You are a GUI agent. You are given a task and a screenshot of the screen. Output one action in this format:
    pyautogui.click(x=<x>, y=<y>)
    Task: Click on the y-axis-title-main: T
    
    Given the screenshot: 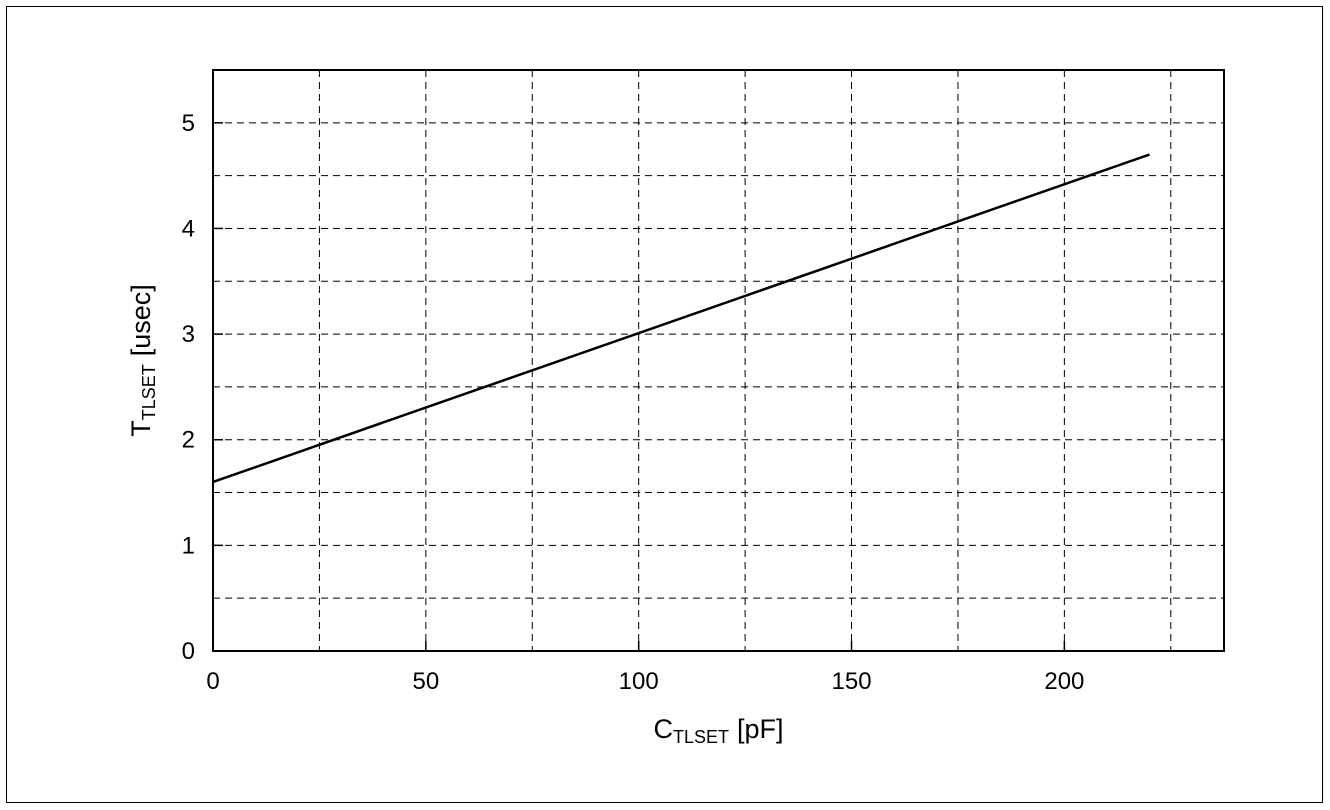 What is the action you would take?
    pyautogui.click(x=141, y=428)
    